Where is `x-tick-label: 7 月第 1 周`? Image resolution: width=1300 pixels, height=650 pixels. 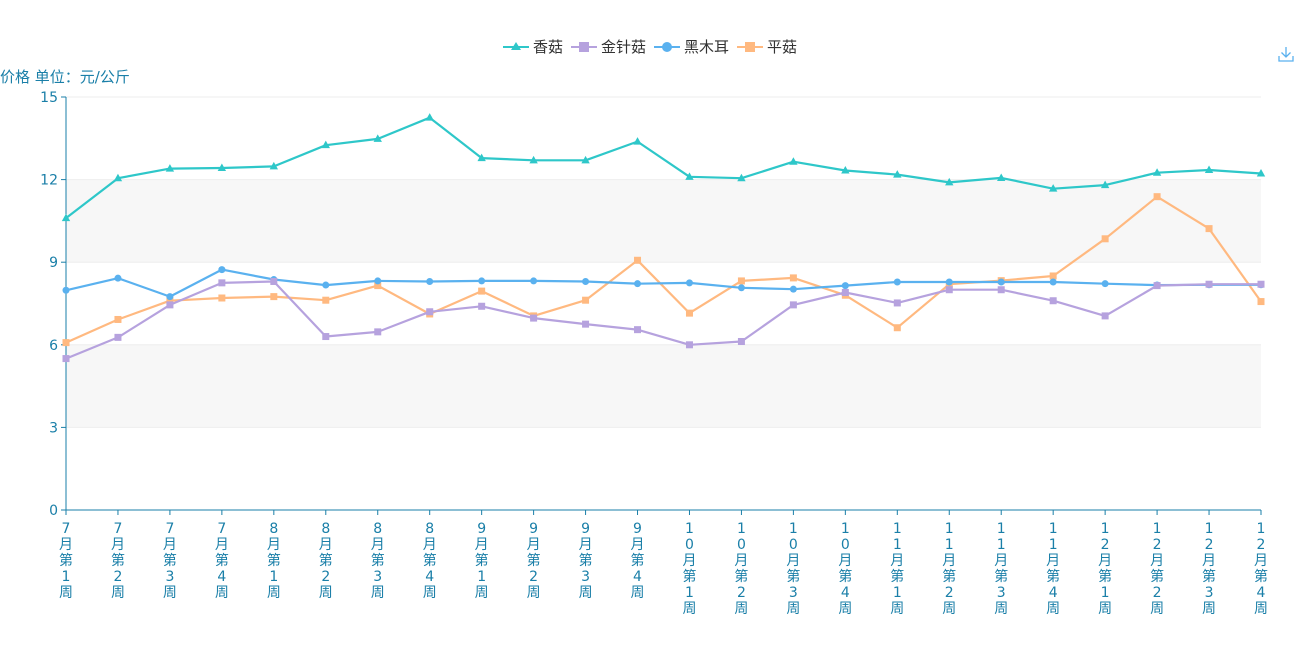
x-tick-label: 7 月第 1 周 is located at coordinates (66, 561).